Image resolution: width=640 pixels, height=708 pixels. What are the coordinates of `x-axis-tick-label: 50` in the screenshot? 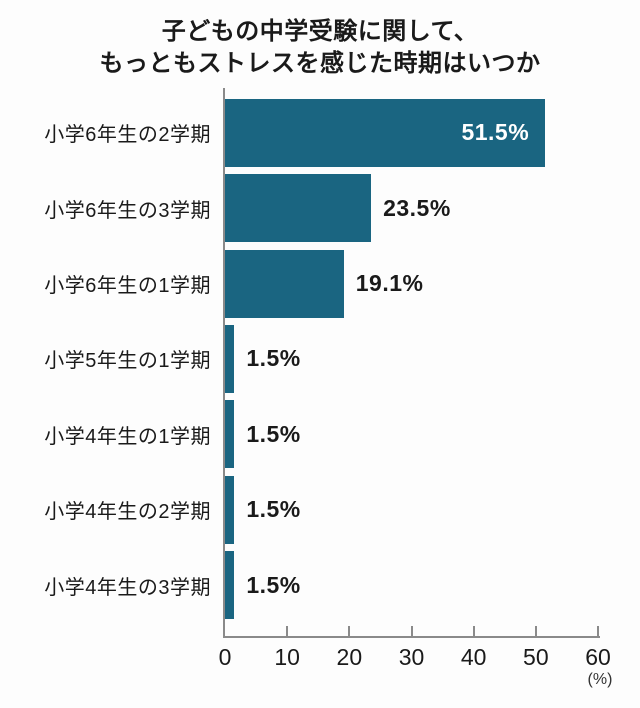 It's located at (536, 657).